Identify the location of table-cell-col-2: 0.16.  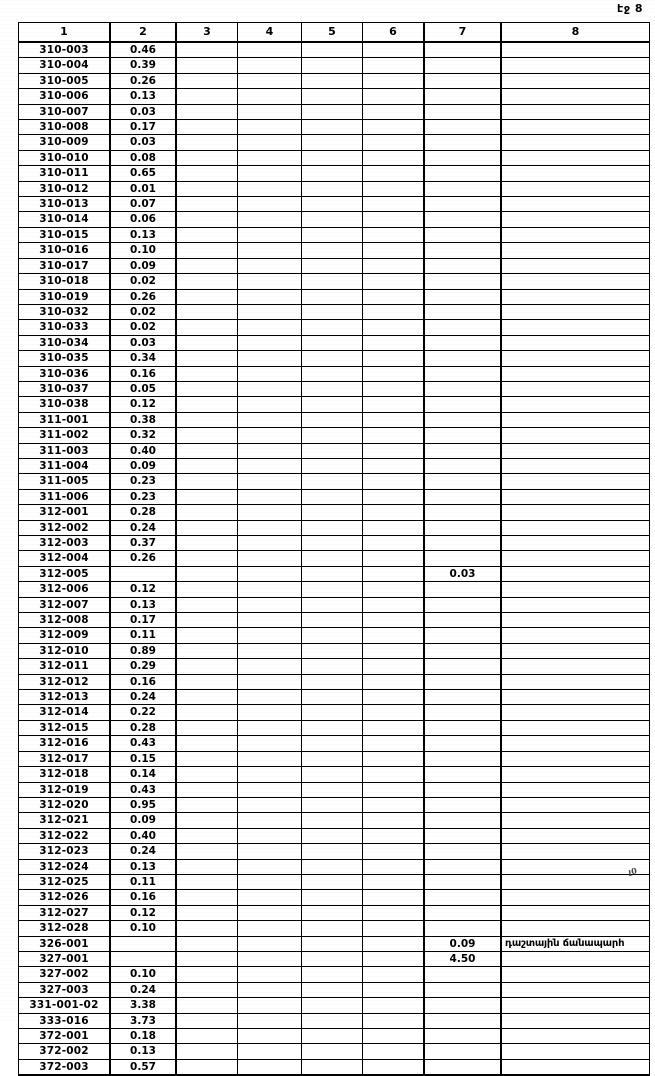
(143, 897).